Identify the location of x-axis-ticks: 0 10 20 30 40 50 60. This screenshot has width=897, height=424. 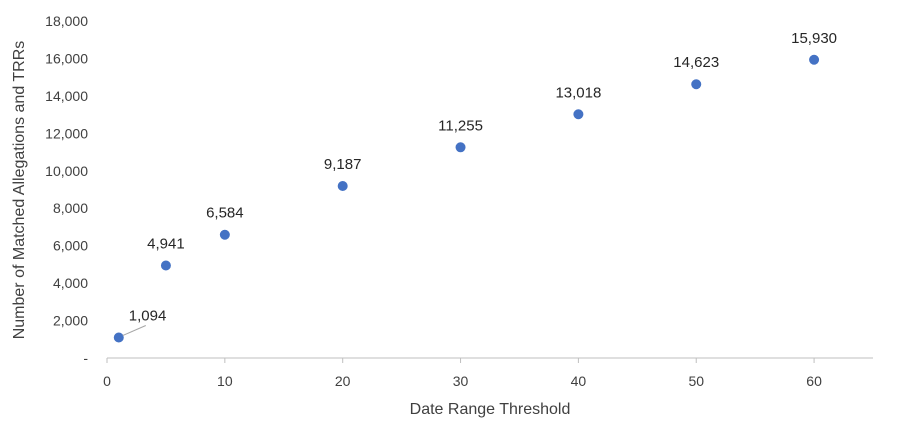
(462, 373).